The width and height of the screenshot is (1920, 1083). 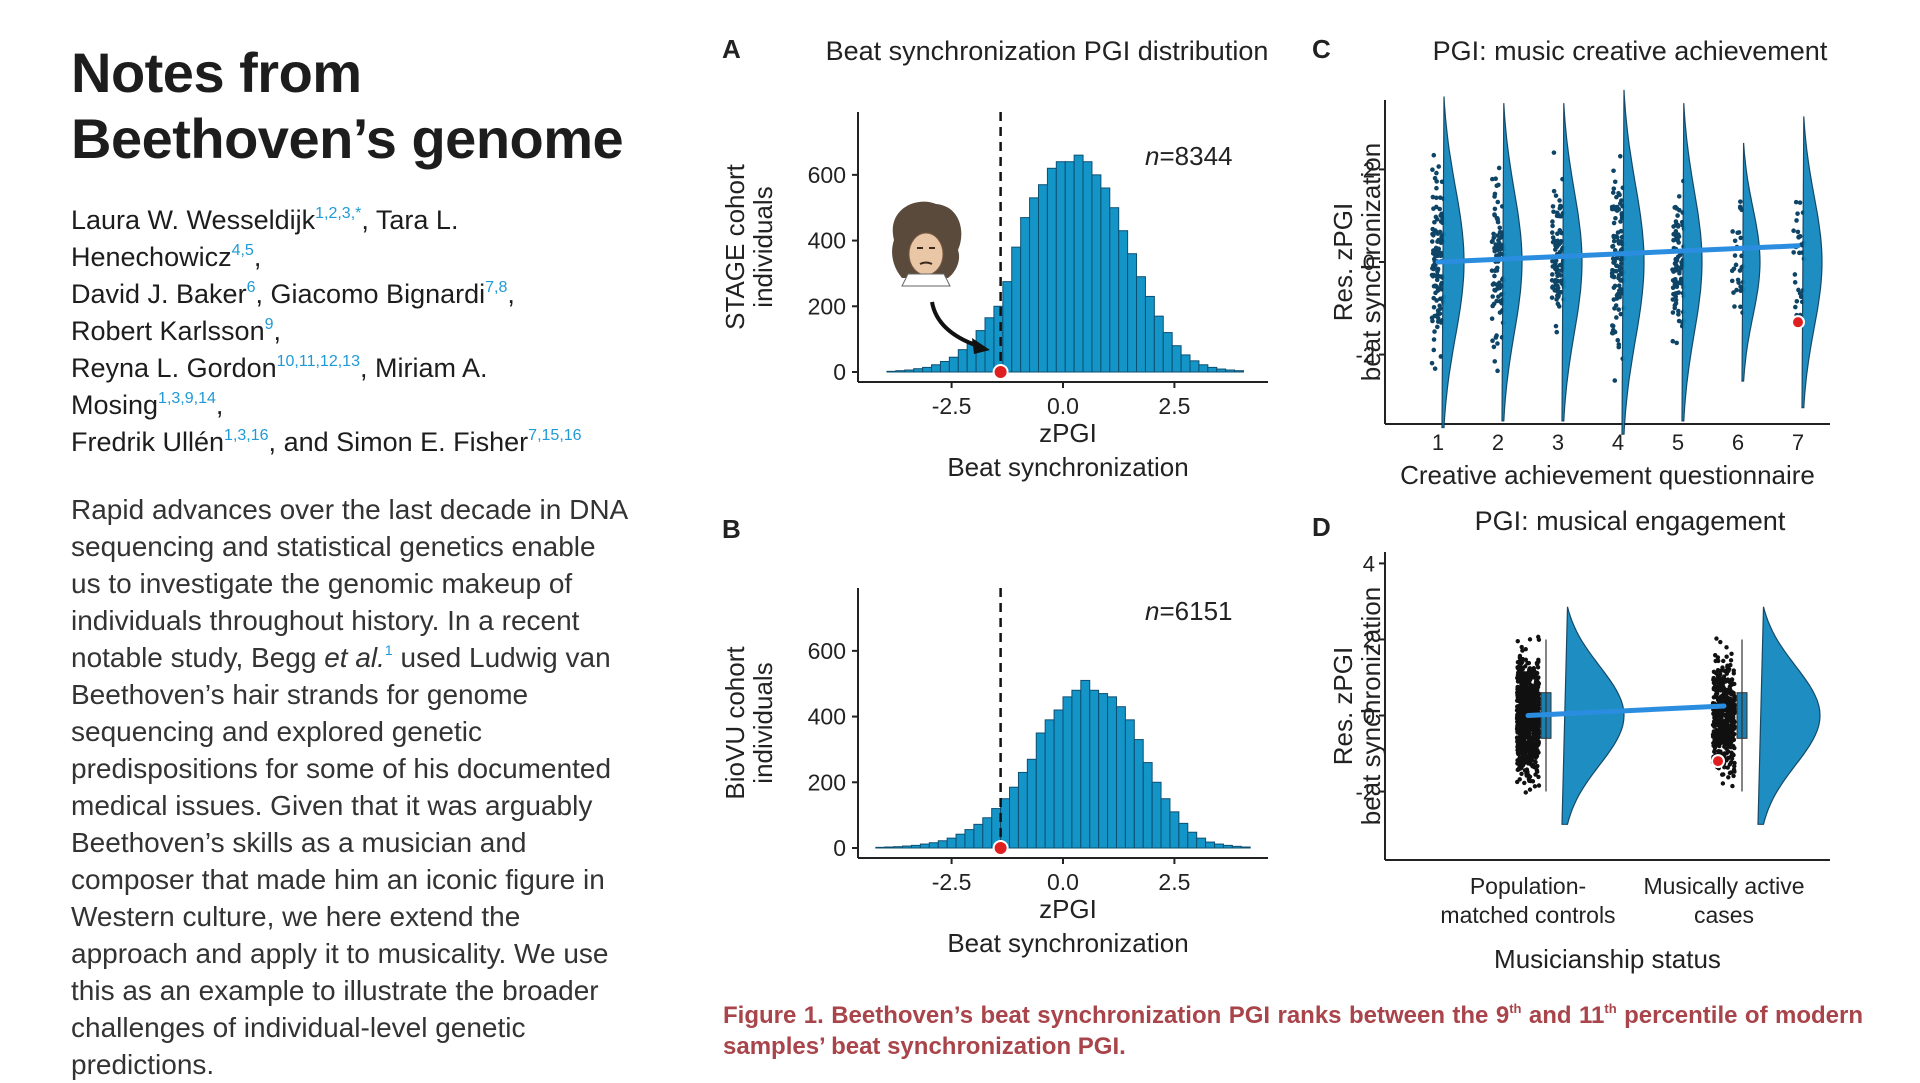 What do you see at coordinates (1528, 886) in the screenshot?
I see `x-tick-label: Population-` at bounding box center [1528, 886].